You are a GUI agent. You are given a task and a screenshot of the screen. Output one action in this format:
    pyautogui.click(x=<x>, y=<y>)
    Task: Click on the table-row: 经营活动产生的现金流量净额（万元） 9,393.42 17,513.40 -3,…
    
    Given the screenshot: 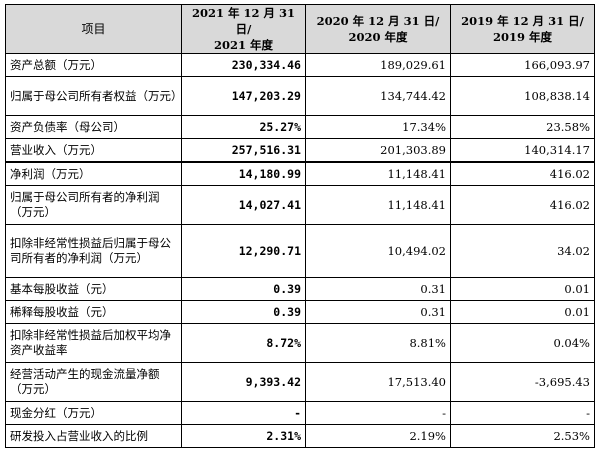 What is the action you would take?
    pyautogui.click(x=300, y=382)
    